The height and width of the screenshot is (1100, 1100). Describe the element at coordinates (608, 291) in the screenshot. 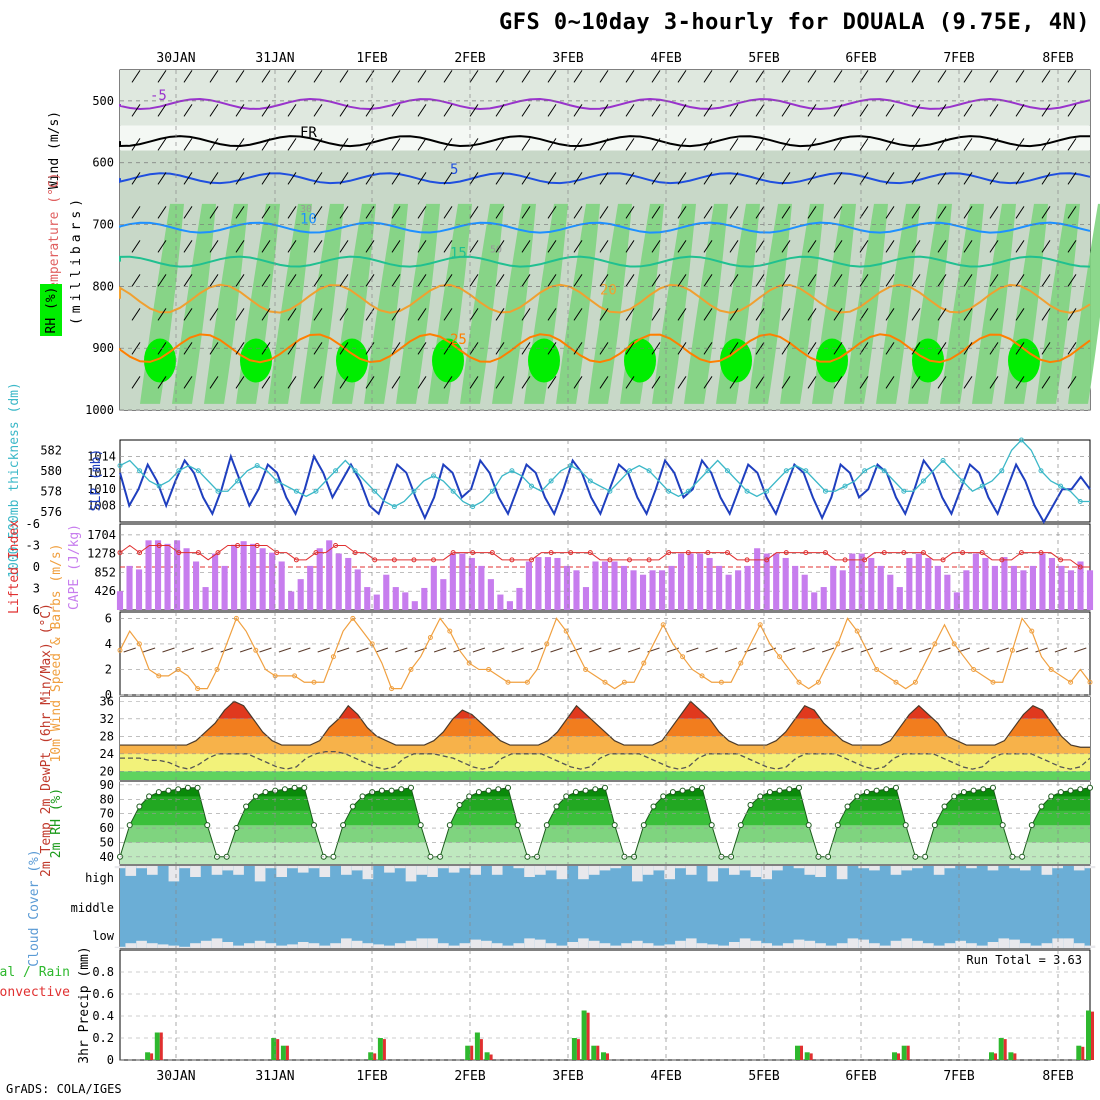

I see `contour-label: 20` at that location.